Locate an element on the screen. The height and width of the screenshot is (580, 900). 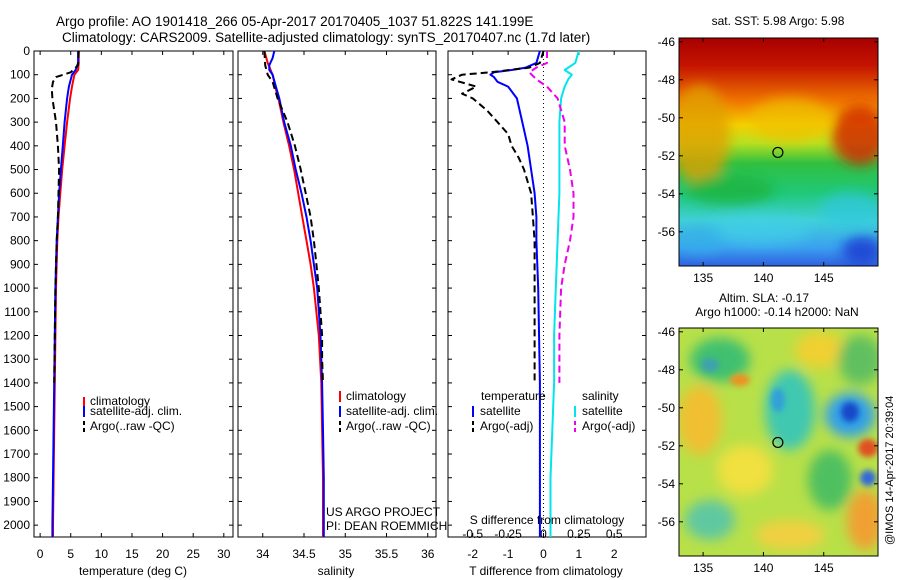
sst-map is located at coordinates (778, 152).